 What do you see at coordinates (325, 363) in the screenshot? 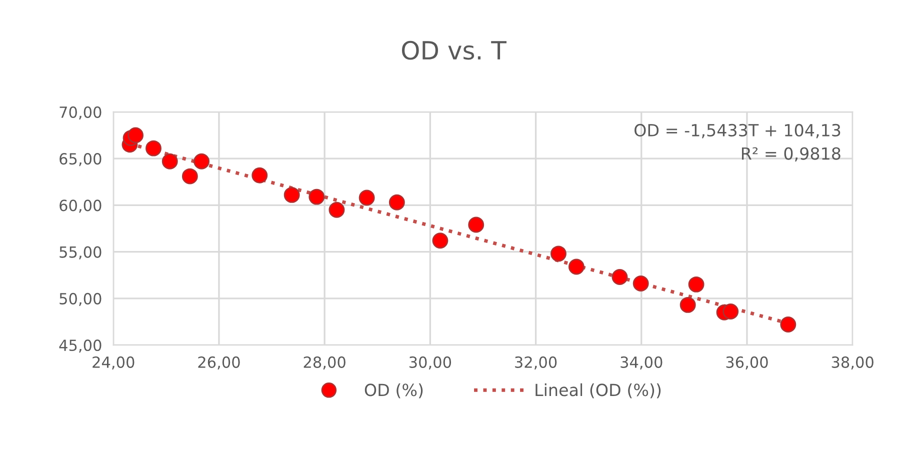
I see `x-tick-label: 28,00` at bounding box center [325, 363].